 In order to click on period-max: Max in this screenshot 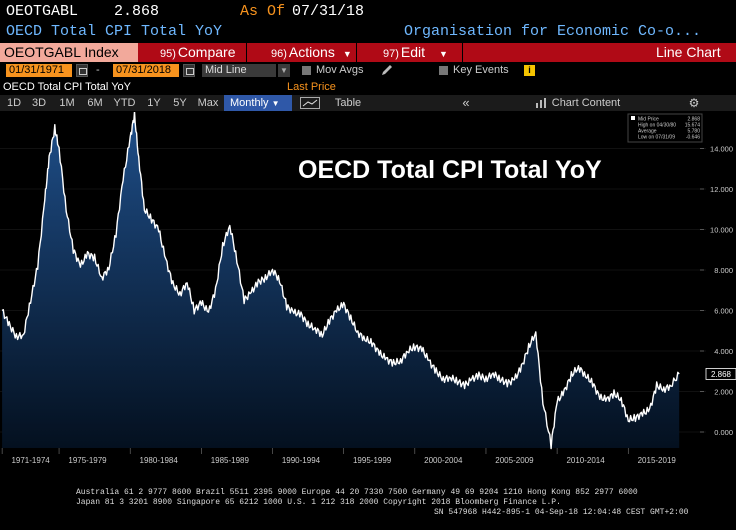, I will do `click(208, 103)`.